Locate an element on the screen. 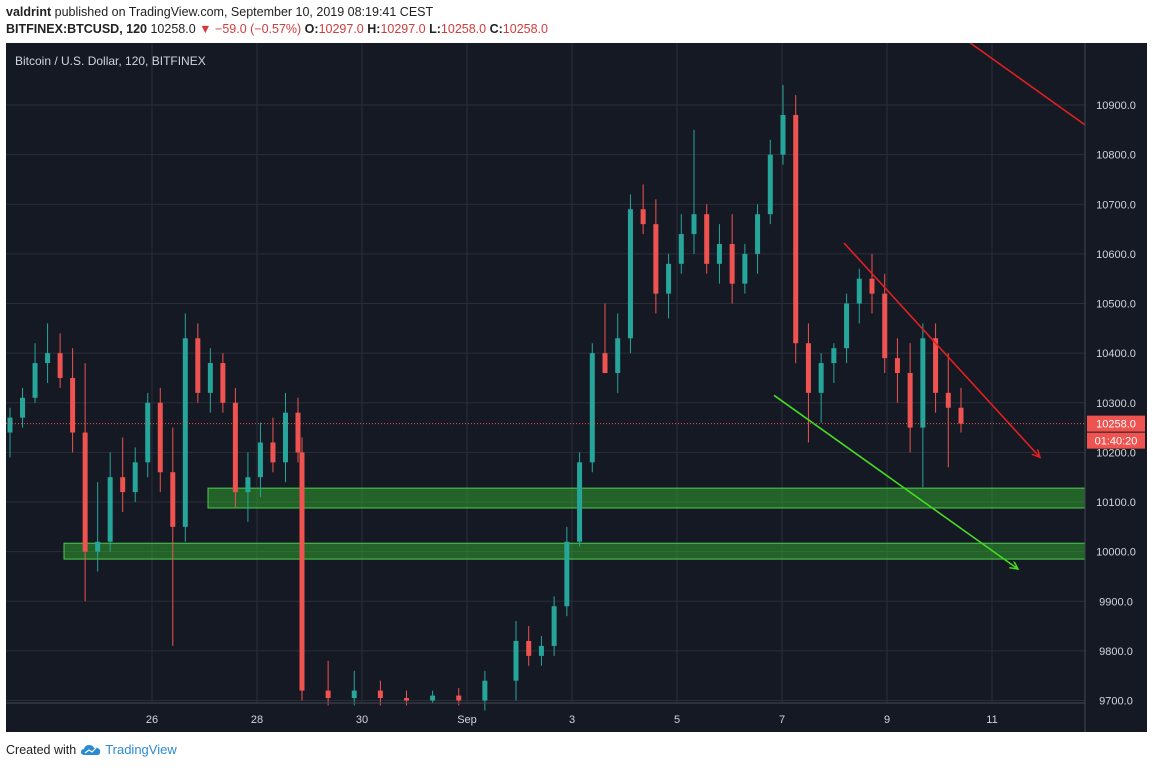  last-price: 10258.0 is located at coordinates (173, 29).